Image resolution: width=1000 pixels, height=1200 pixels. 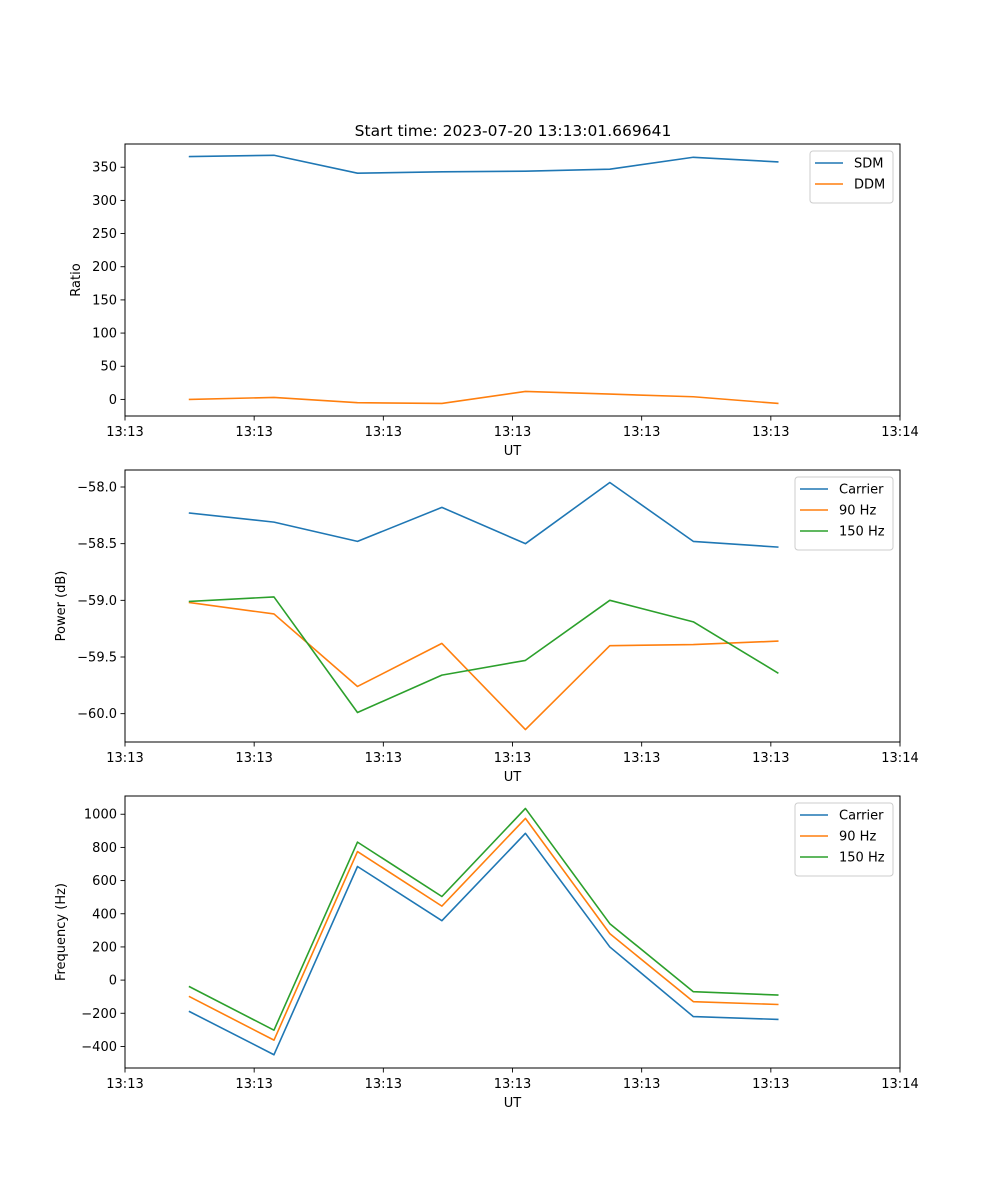 What do you see at coordinates (97, 714) in the screenshot?
I see `y-tick-label: −60.0` at bounding box center [97, 714].